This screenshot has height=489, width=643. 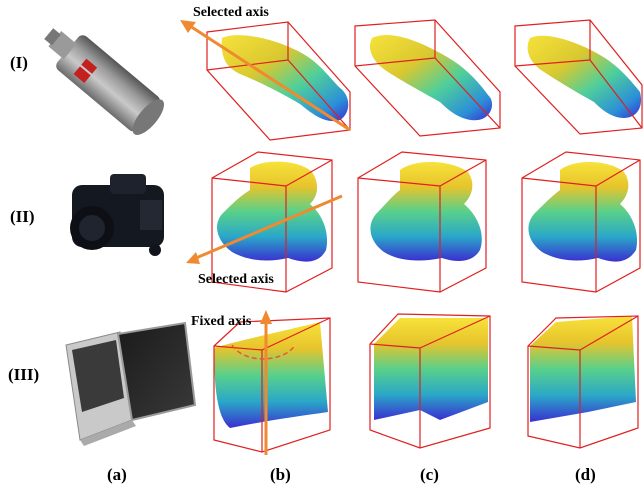 What do you see at coordinates (104, 81) in the screenshot?
I see `bottle-photo` at bounding box center [104, 81].